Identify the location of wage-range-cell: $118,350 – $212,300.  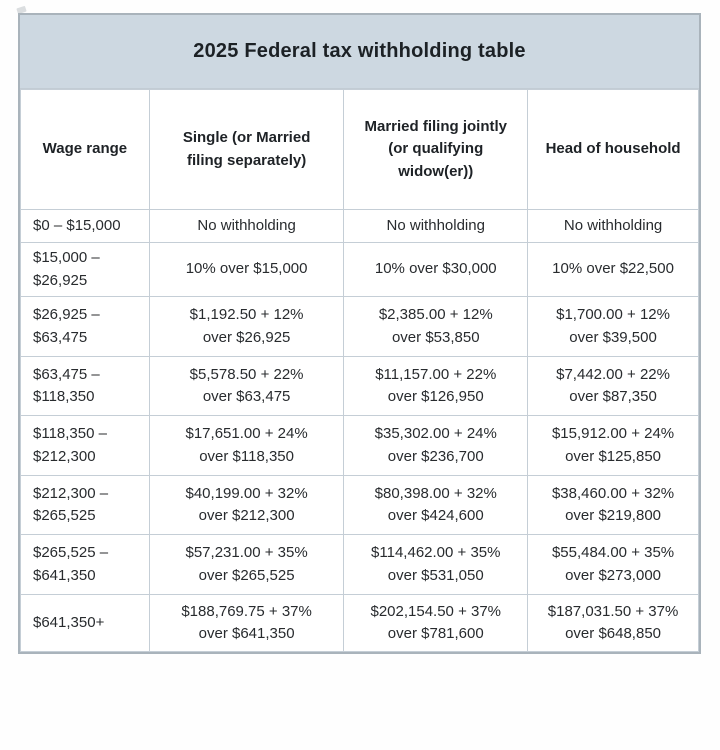
(85, 445).